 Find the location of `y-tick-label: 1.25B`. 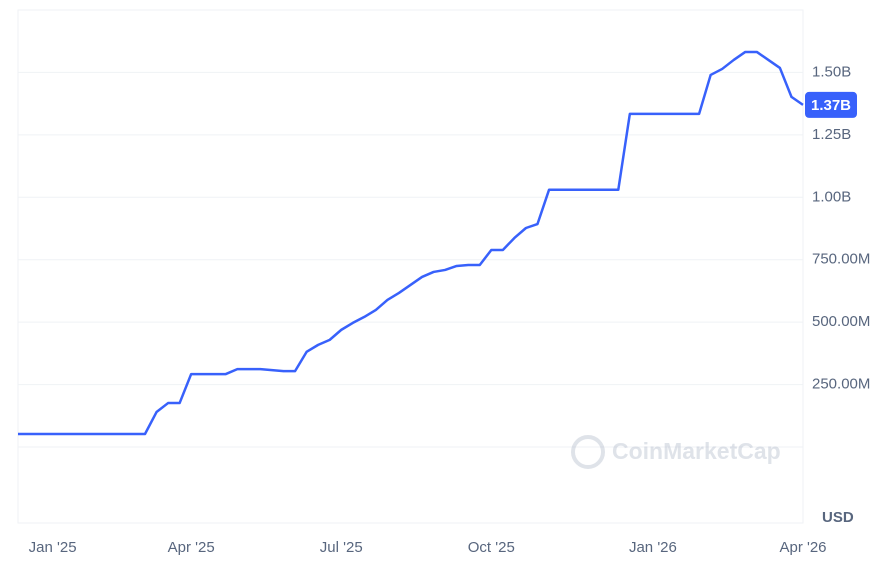

y-tick-label: 1.25B is located at coordinates (831, 134).